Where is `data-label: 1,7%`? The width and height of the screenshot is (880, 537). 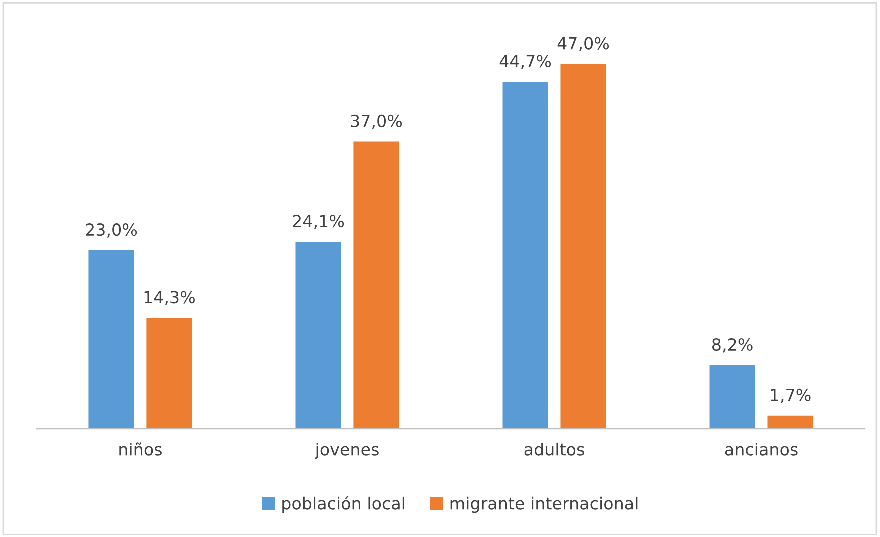
data-label: 1,7% is located at coordinates (791, 396).